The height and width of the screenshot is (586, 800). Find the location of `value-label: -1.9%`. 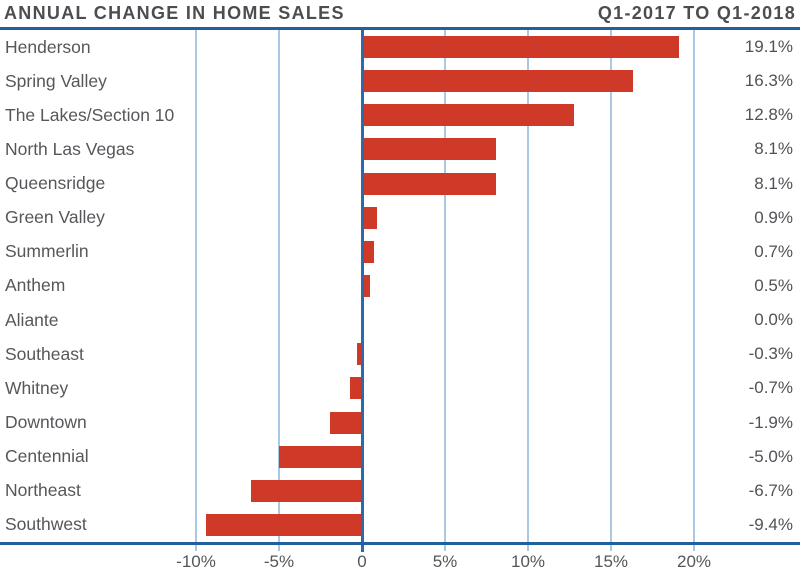

value-label: -1.9% is located at coordinates (770, 422).